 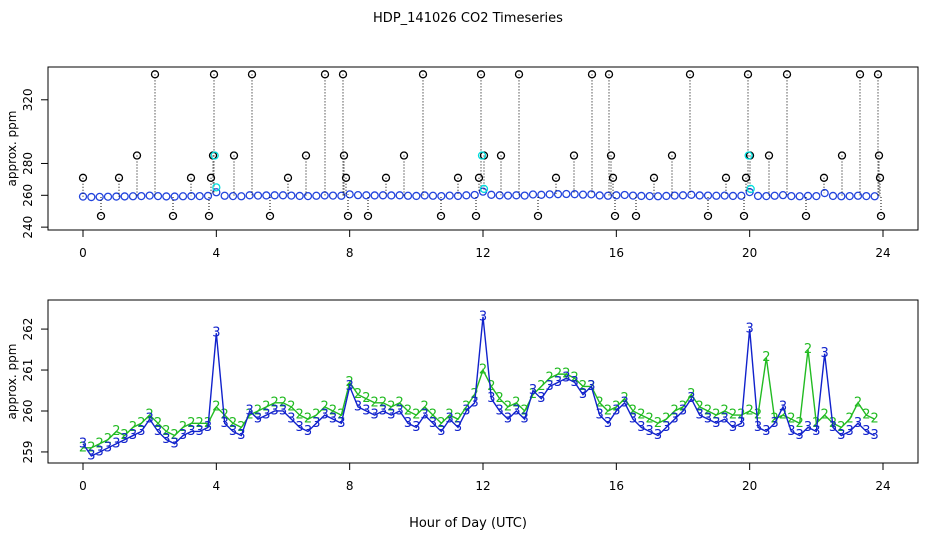 What do you see at coordinates (350, 486) in the screenshot?
I see `x-tick-label: 8` at bounding box center [350, 486].